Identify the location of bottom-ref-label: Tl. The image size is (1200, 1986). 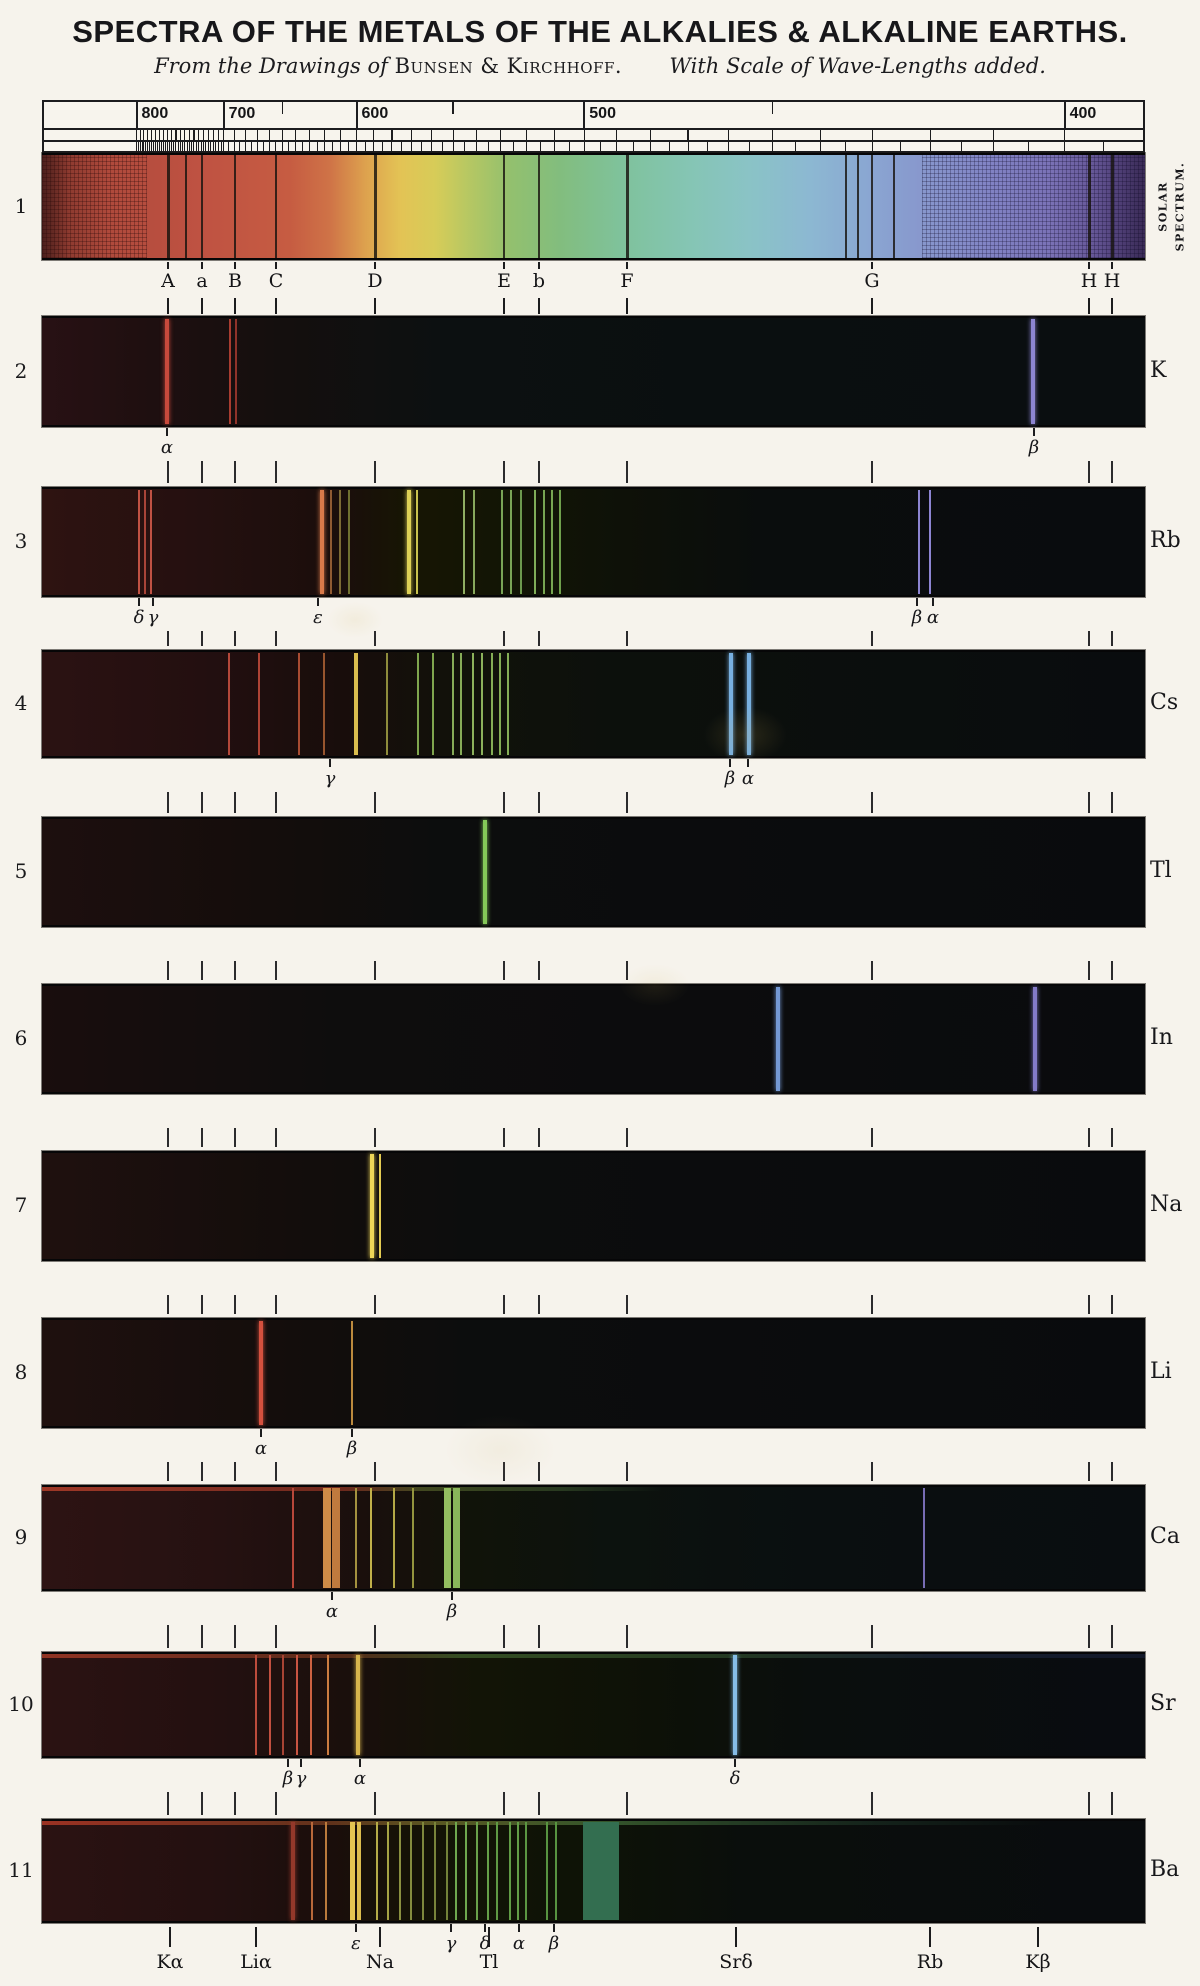
(489, 1962).